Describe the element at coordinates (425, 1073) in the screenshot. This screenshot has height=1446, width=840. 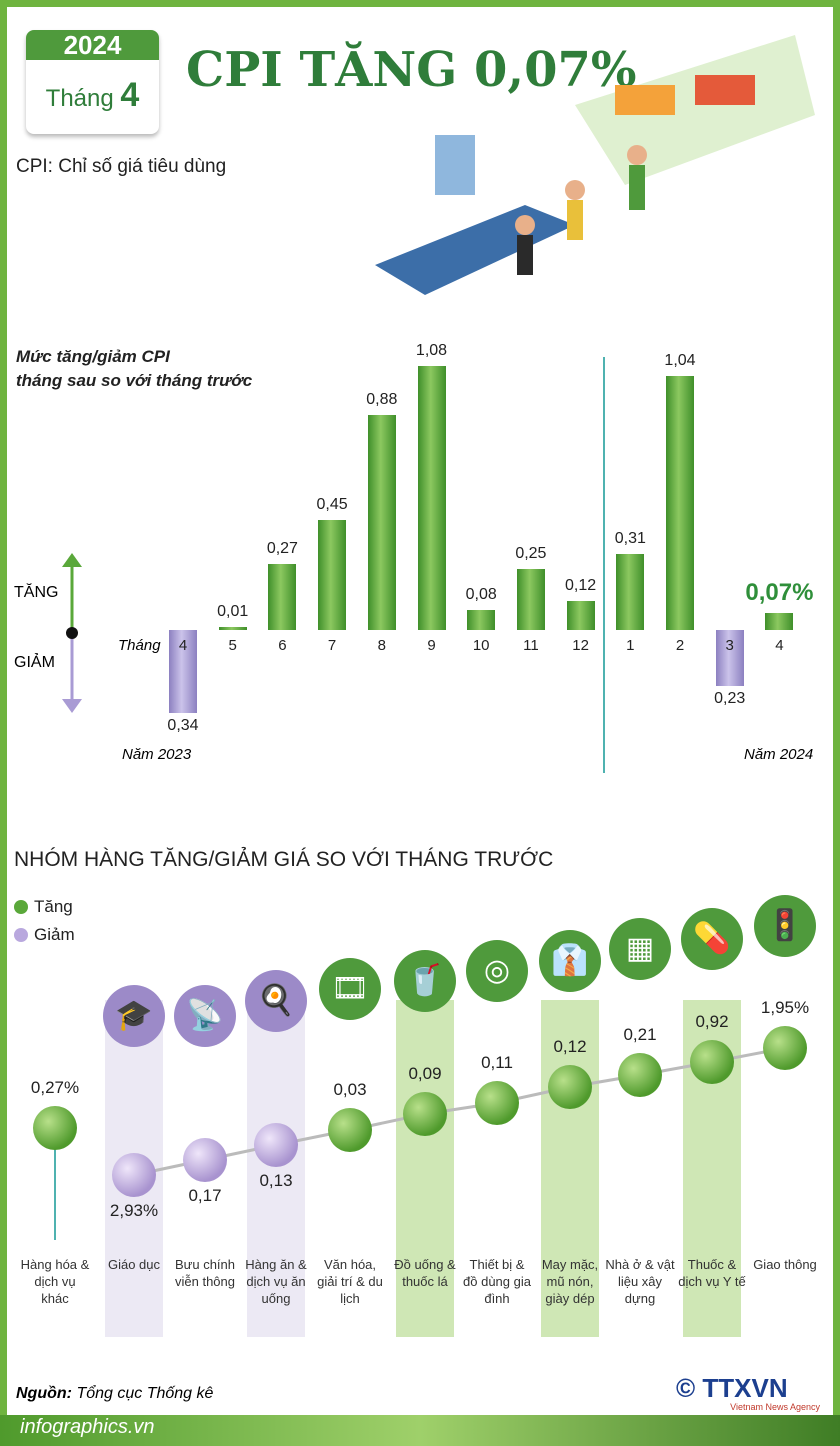
I see `group-value: 0,09` at that location.